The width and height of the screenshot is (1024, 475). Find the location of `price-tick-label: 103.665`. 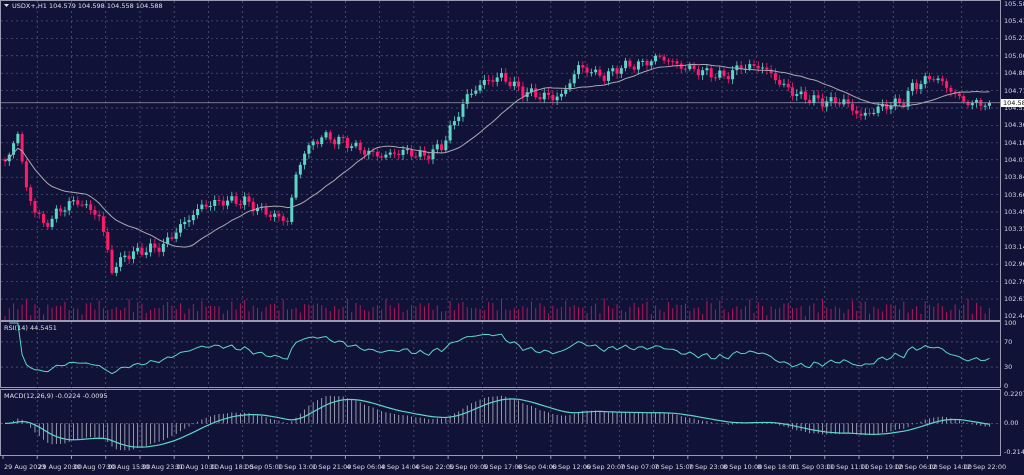

price-tick-label: 103.665 is located at coordinates (1014, 194).